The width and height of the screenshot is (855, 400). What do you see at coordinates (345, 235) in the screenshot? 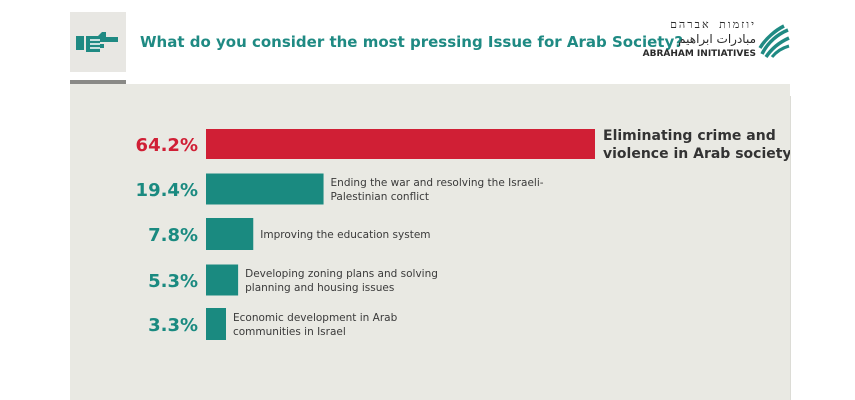
I see `category-label-3: Improving the education system` at bounding box center [345, 235].